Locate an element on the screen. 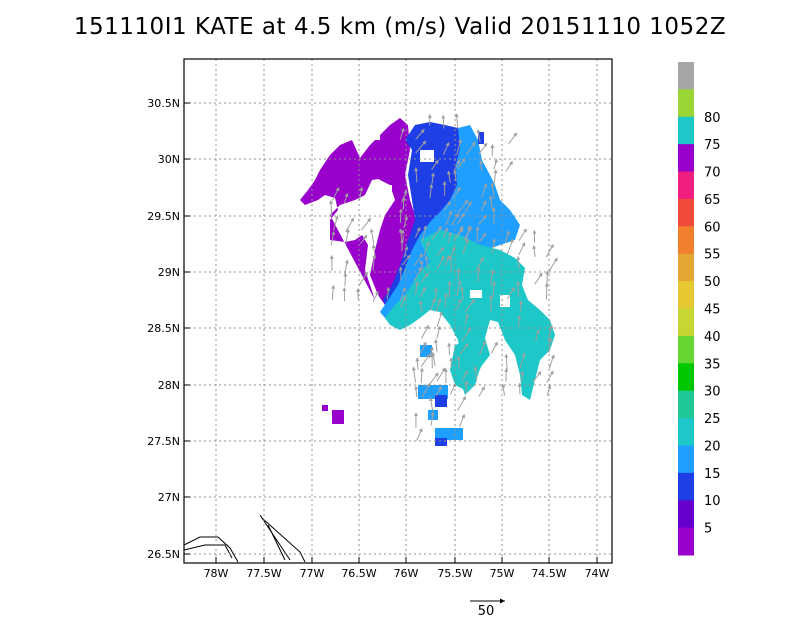 The image size is (800, 618). colorbar-label: 80 is located at coordinates (712, 118).